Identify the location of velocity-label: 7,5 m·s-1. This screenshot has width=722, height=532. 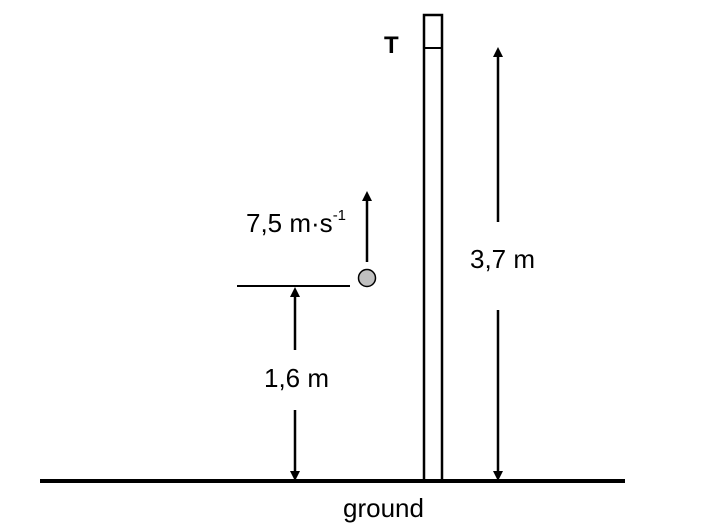
(296, 222).